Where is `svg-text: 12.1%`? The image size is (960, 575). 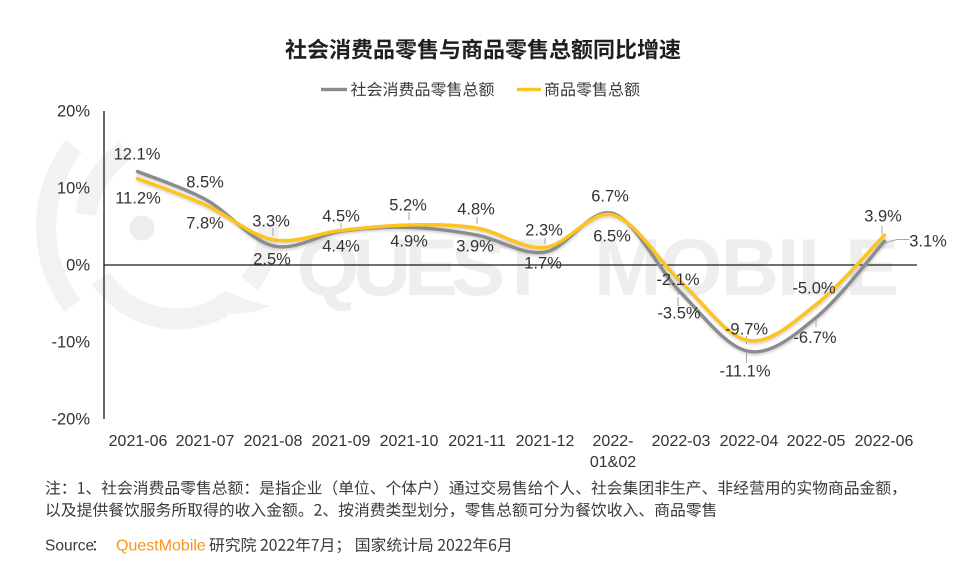
svg-text: 12.1% is located at coordinates (137, 155).